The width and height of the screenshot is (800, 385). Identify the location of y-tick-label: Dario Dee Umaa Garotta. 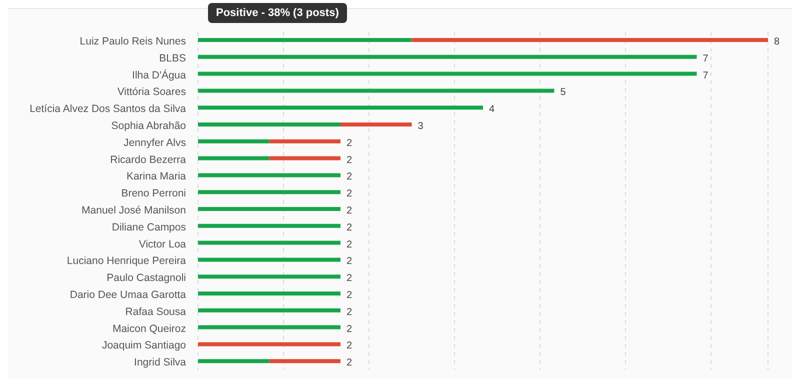
(128, 294).